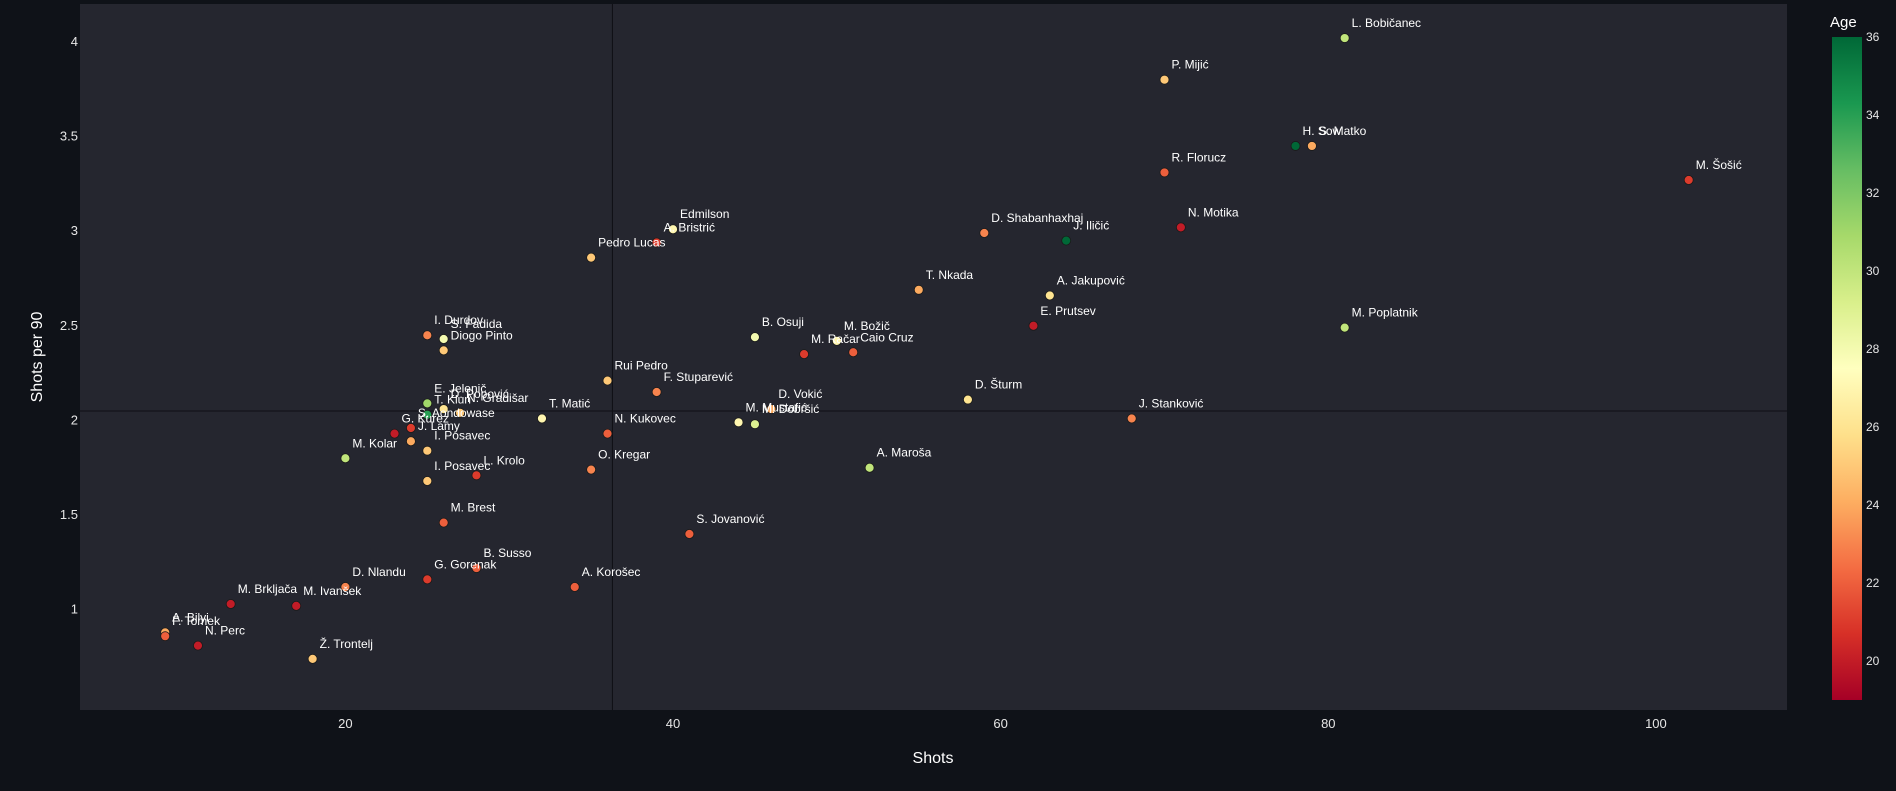  What do you see at coordinates (1873, 37) in the screenshot?
I see `colorbar-tick-label: 36` at bounding box center [1873, 37].